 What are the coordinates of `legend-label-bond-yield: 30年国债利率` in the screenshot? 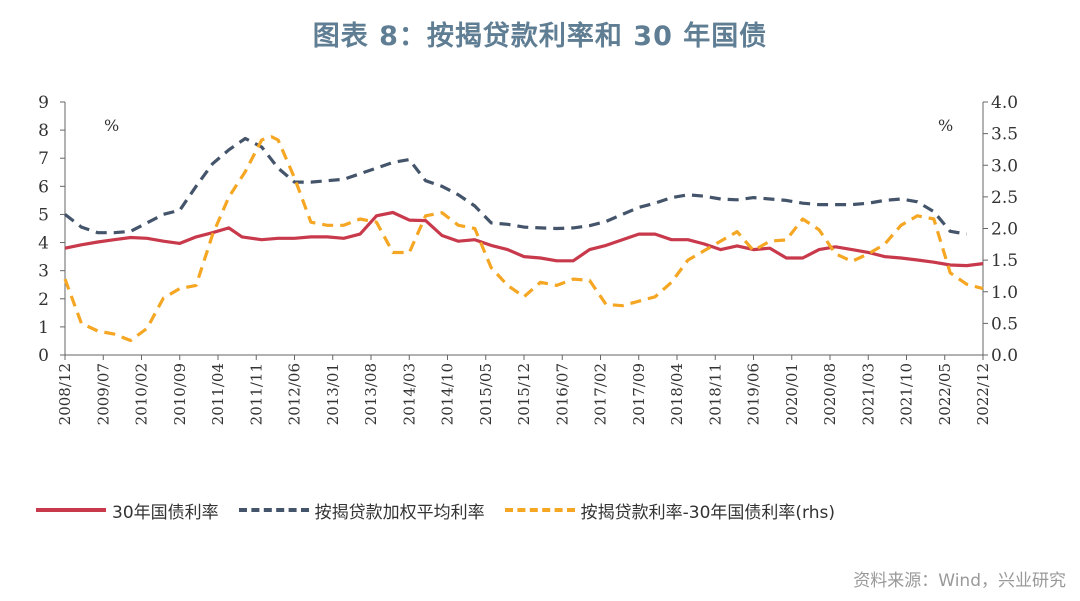 It's located at (165, 512).